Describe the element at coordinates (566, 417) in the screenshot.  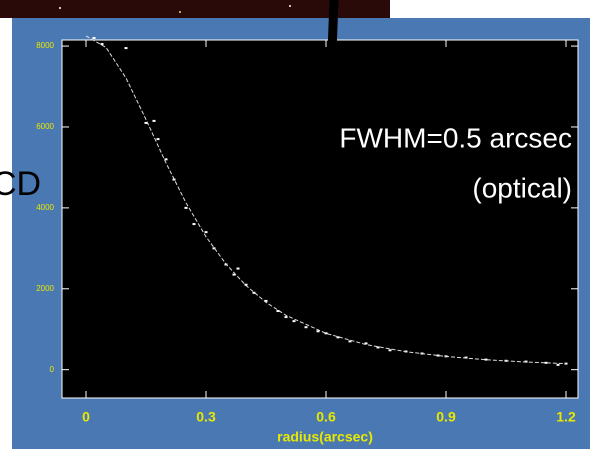
I see `x-tick-label: 1.2` at that location.